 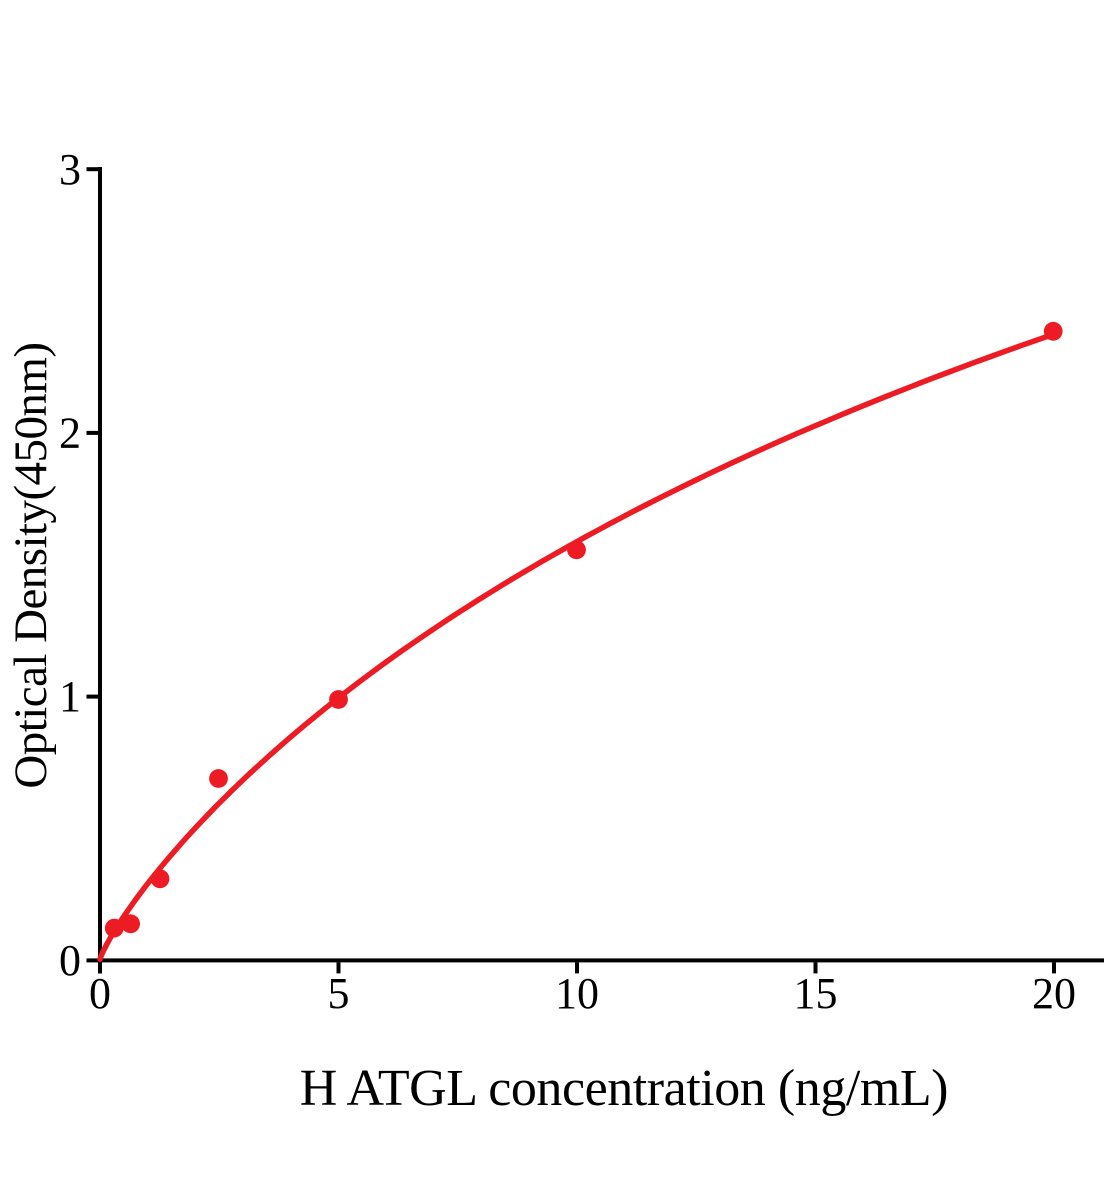 What do you see at coordinates (339, 993) in the screenshot?
I see `svg-text: 5` at bounding box center [339, 993].